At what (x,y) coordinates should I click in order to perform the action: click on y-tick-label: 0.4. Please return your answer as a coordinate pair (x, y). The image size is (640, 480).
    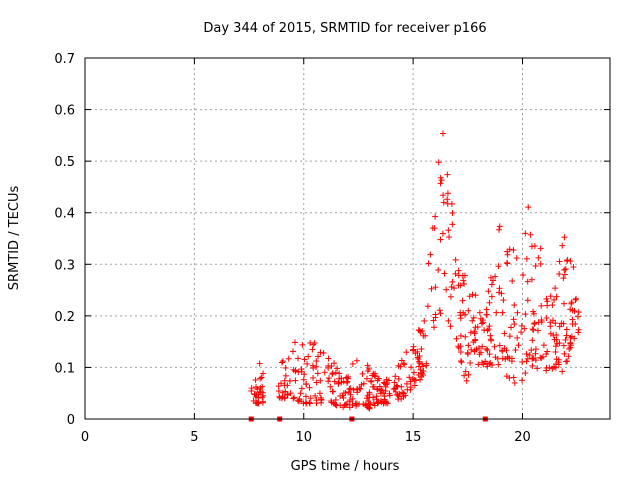
    Looking at the image, I should click on (64, 214).